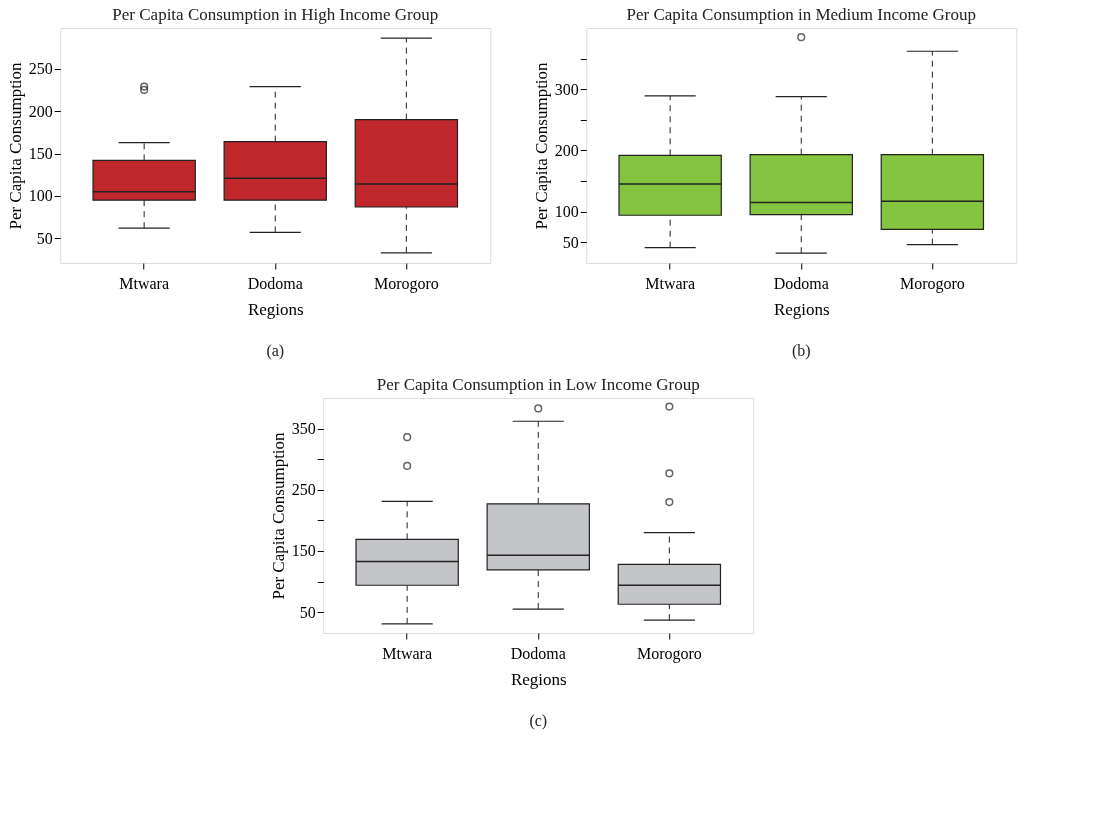 Image resolution: width=1112 pixels, height=818 pixels. Describe the element at coordinates (275, 351) in the screenshot. I see `text: (a)` at that location.